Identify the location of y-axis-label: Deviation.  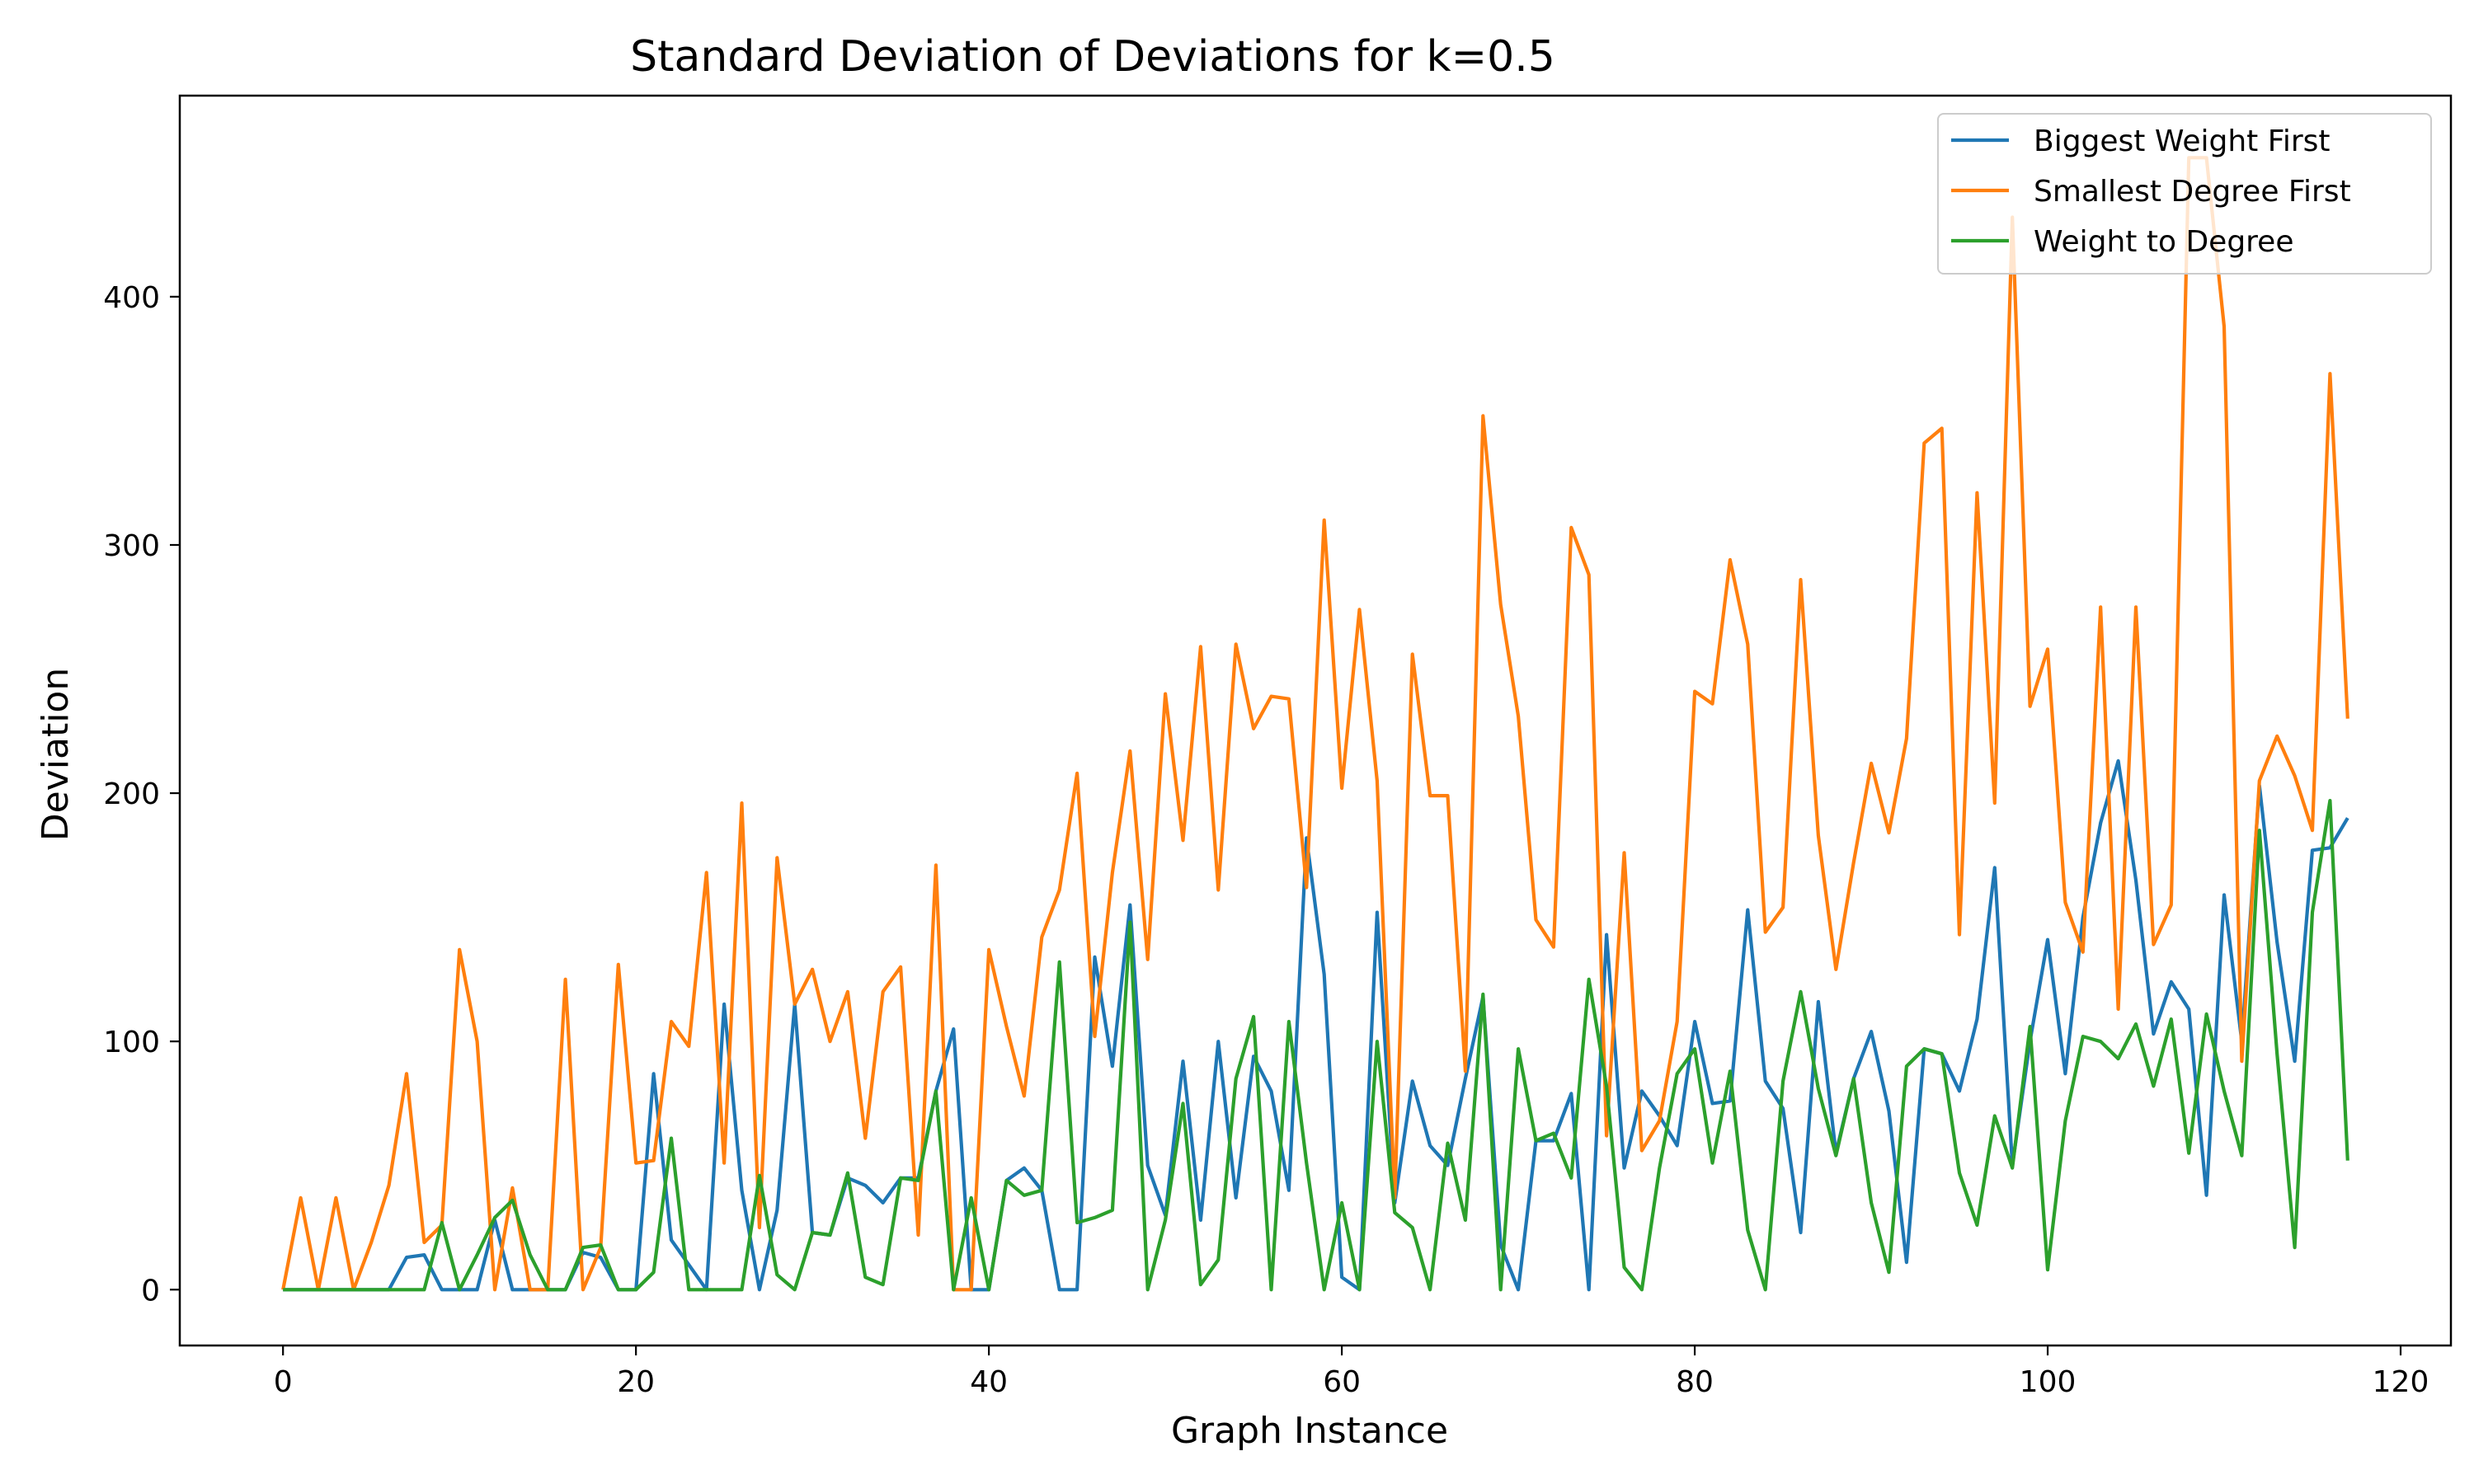
(56, 754).